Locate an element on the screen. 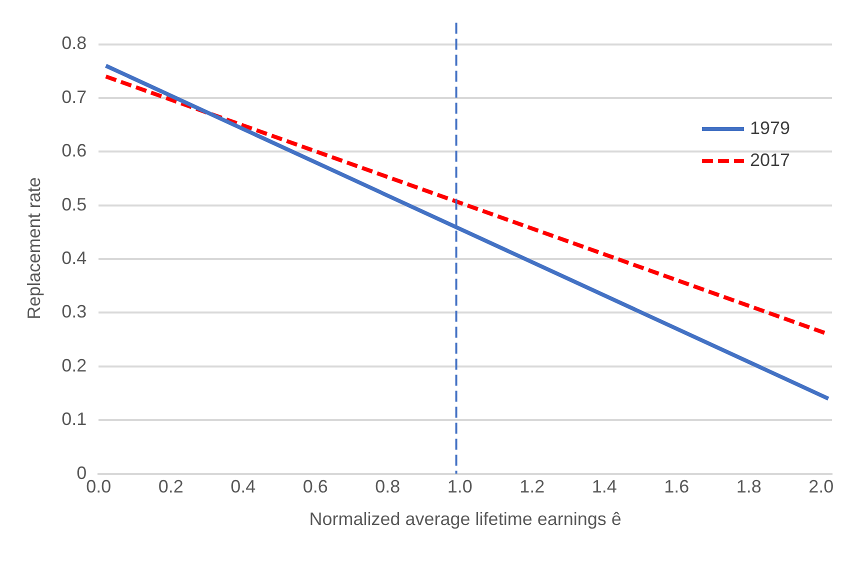 Image resolution: width=848 pixels, height=575 pixels. x-tick-label: 2.0 is located at coordinates (821, 486).